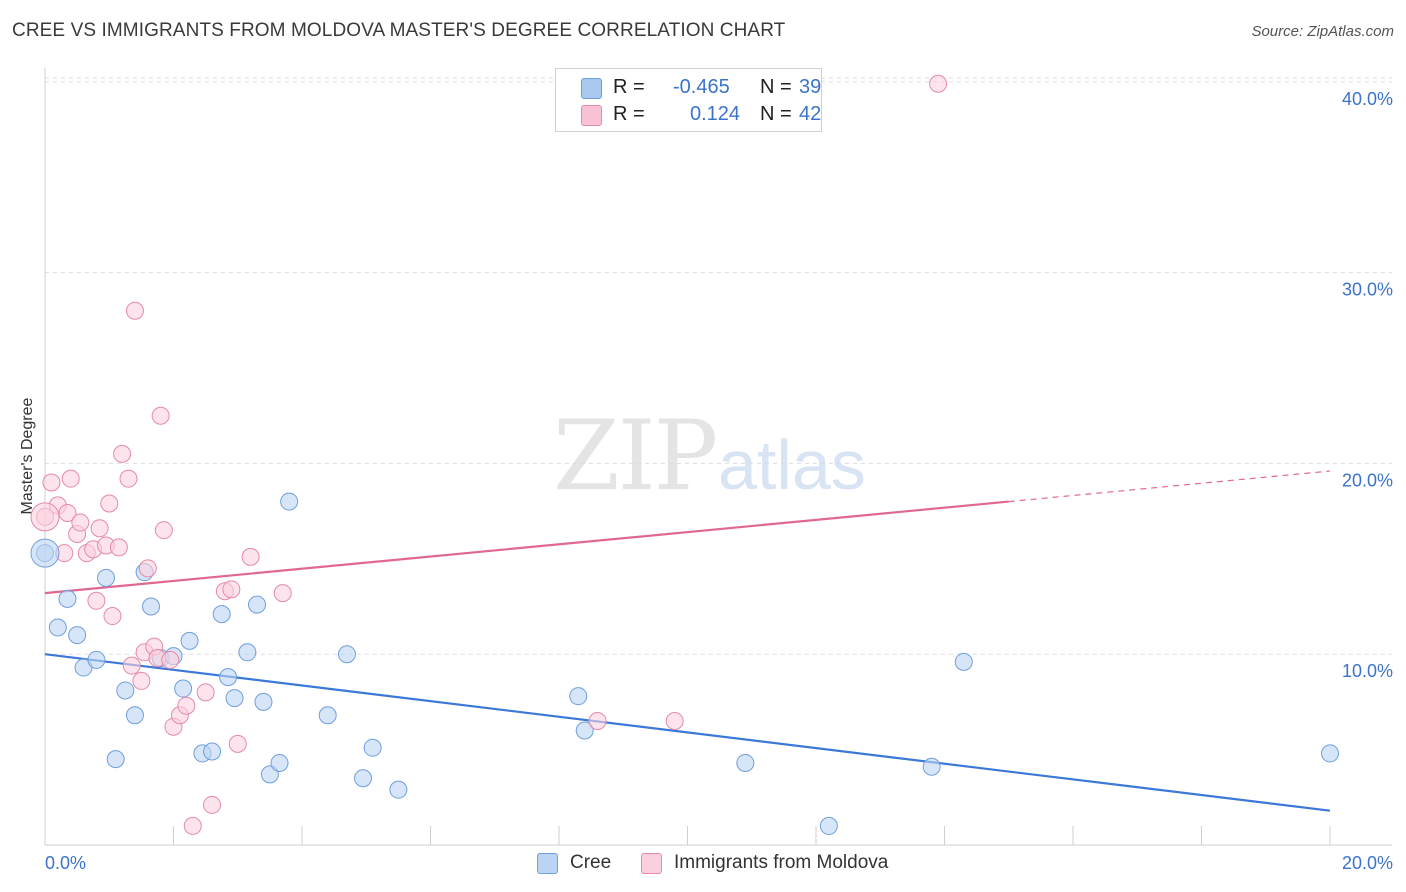  Describe the element at coordinates (792, 465) in the screenshot. I see `watermark-atlas: atlas` at that location.